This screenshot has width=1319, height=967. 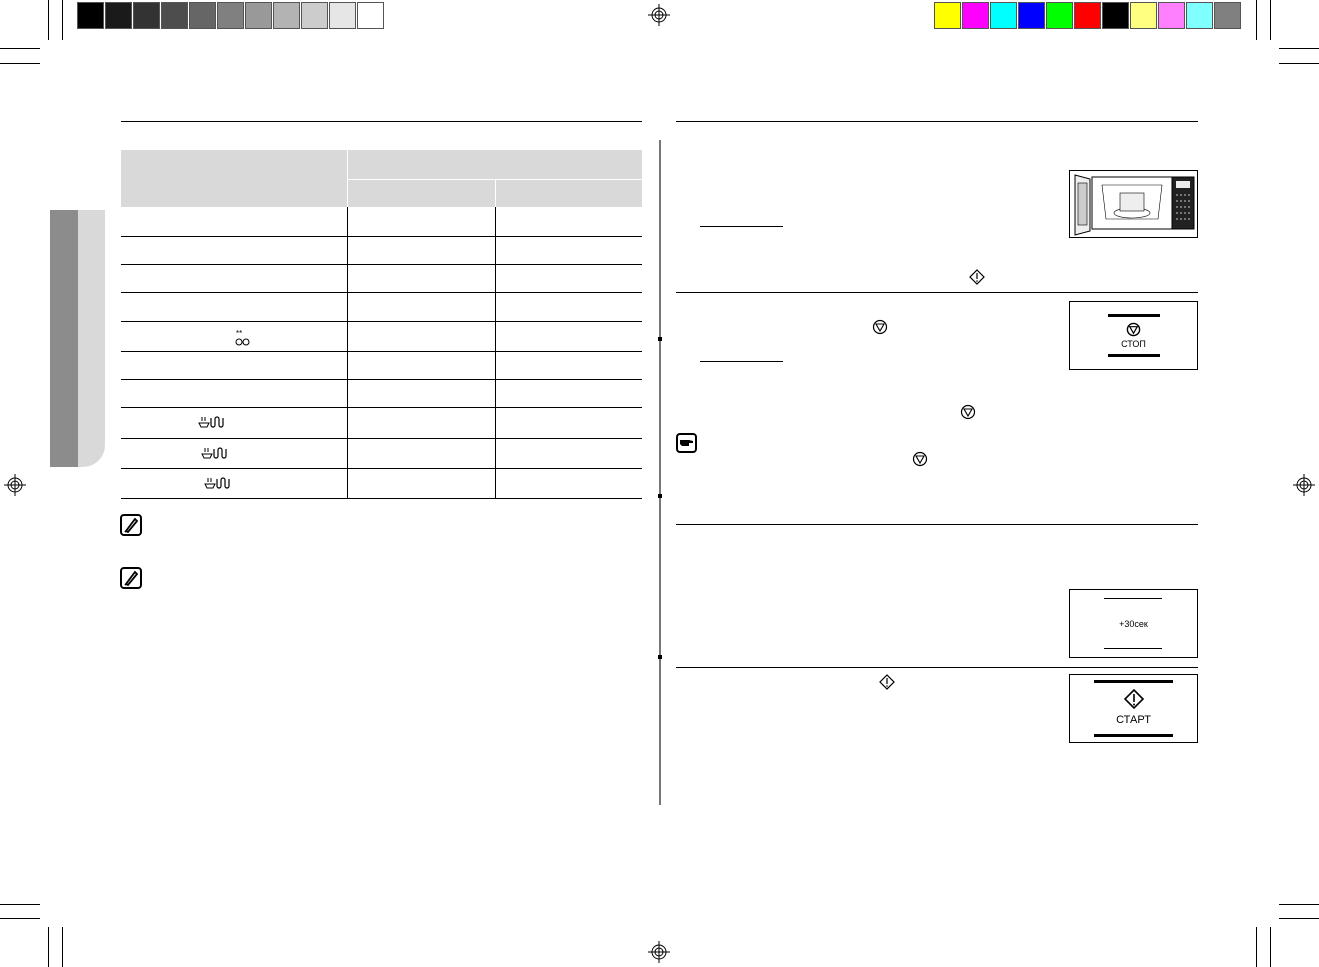 I want to click on plus30-button-panel: +30сек, so click(x=1133, y=623).